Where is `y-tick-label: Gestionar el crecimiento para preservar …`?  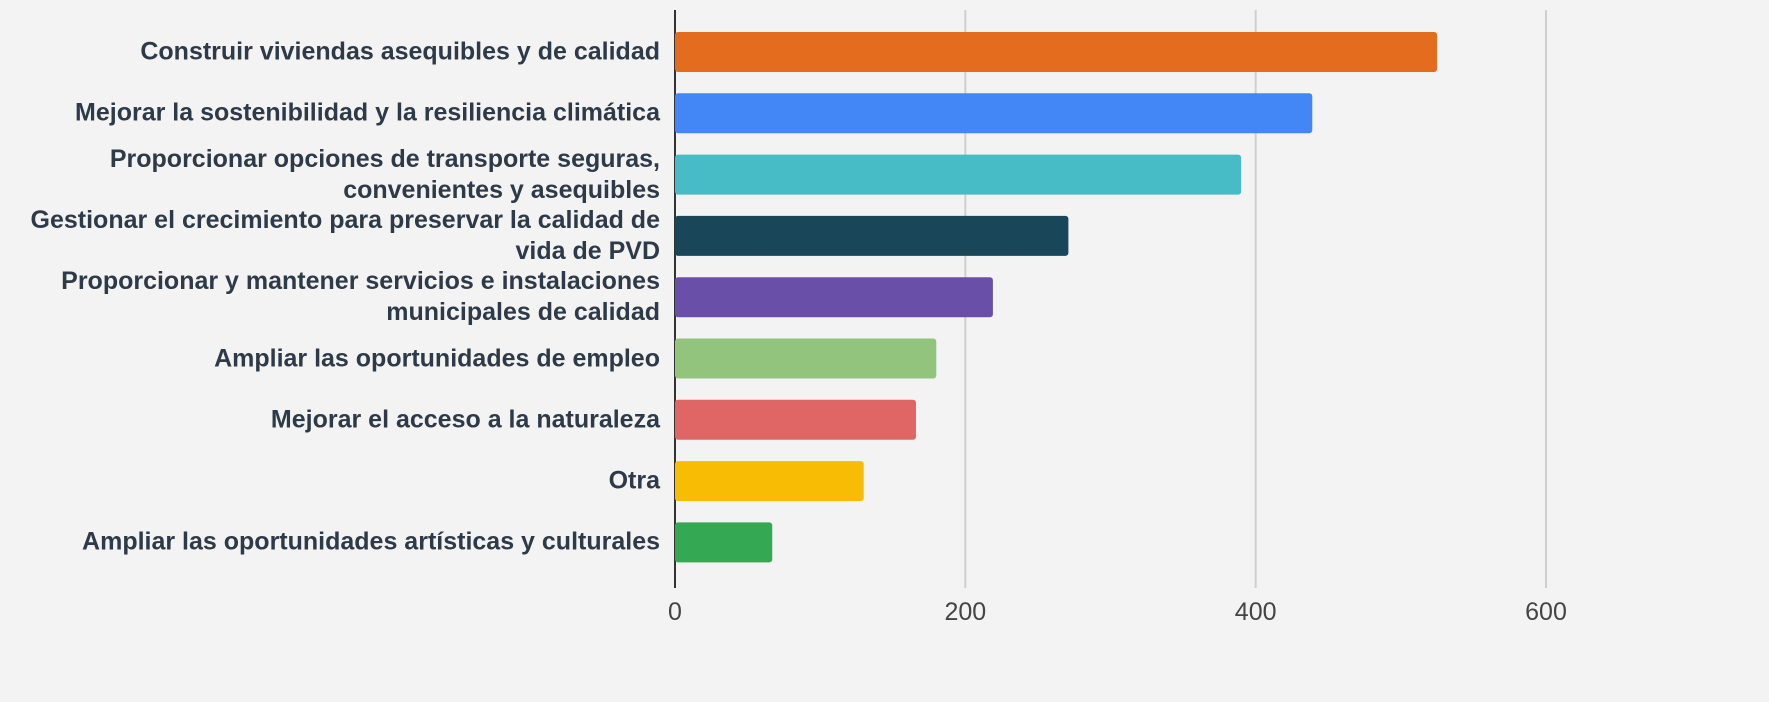 y-tick-label: Gestionar el crecimiento para preservar … is located at coordinates (345, 235).